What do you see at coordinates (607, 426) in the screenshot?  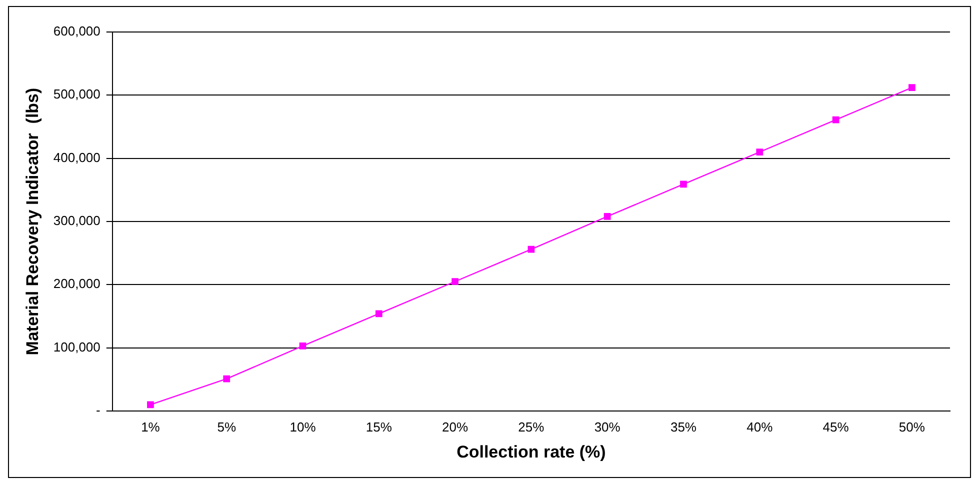 I see `x-tick-label: 30%` at bounding box center [607, 426].